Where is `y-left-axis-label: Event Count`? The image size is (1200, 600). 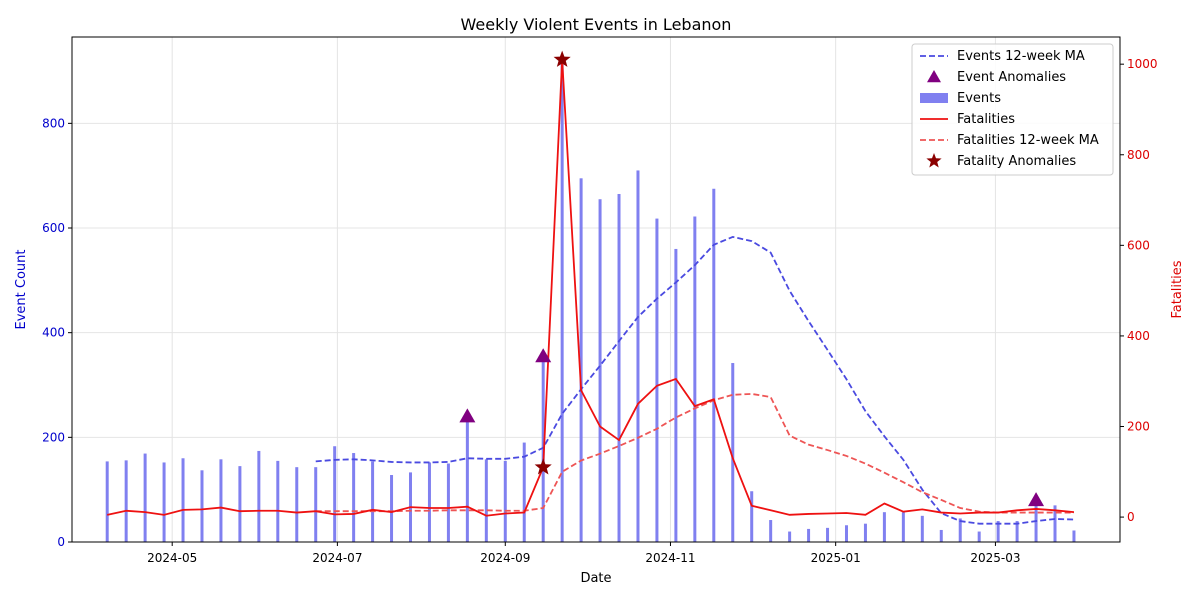
y-left-axis-label: Event Count is located at coordinates (21, 290).